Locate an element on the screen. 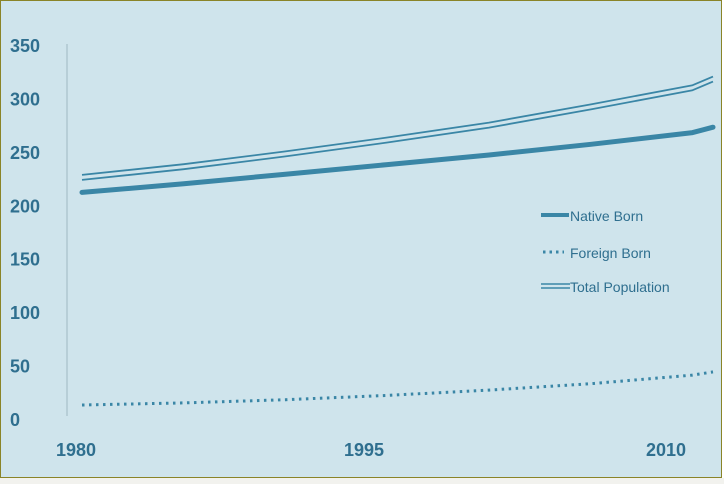 The height and width of the screenshot is (484, 724). y-tick-label: 300 is located at coordinates (25, 99).